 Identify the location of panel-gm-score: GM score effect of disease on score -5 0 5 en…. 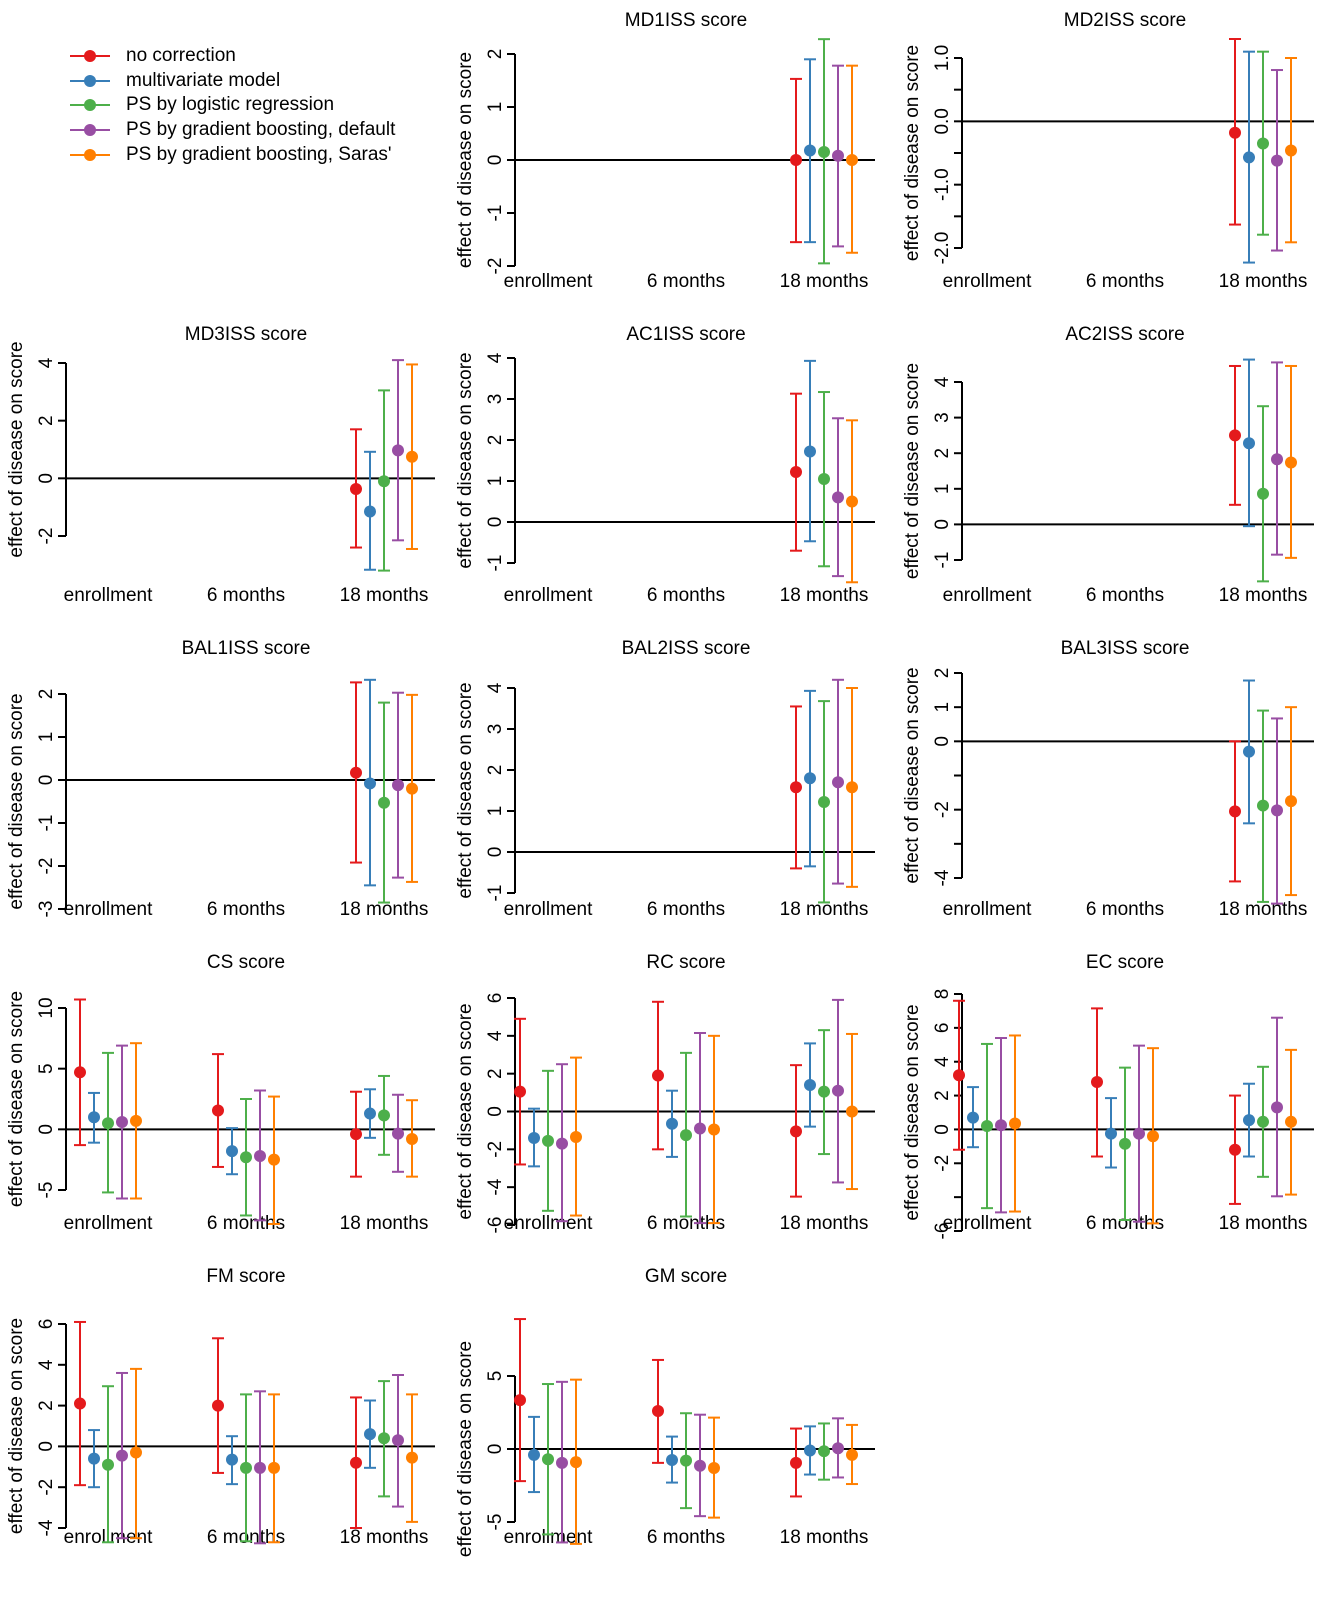
(665, 1411).